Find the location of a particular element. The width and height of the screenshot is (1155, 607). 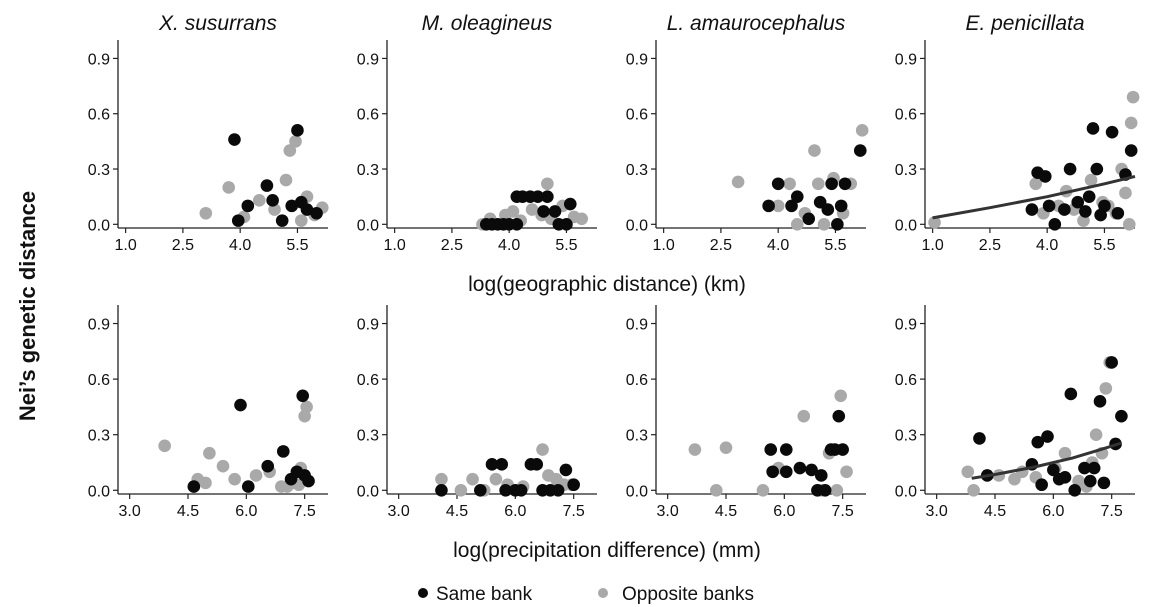

x-tick-label: 4.0 is located at coordinates (509, 245).